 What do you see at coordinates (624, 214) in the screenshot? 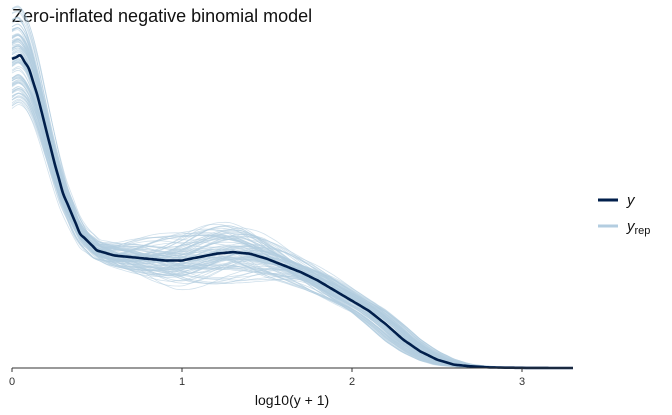
I see `legend: y yrep` at bounding box center [624, 214].